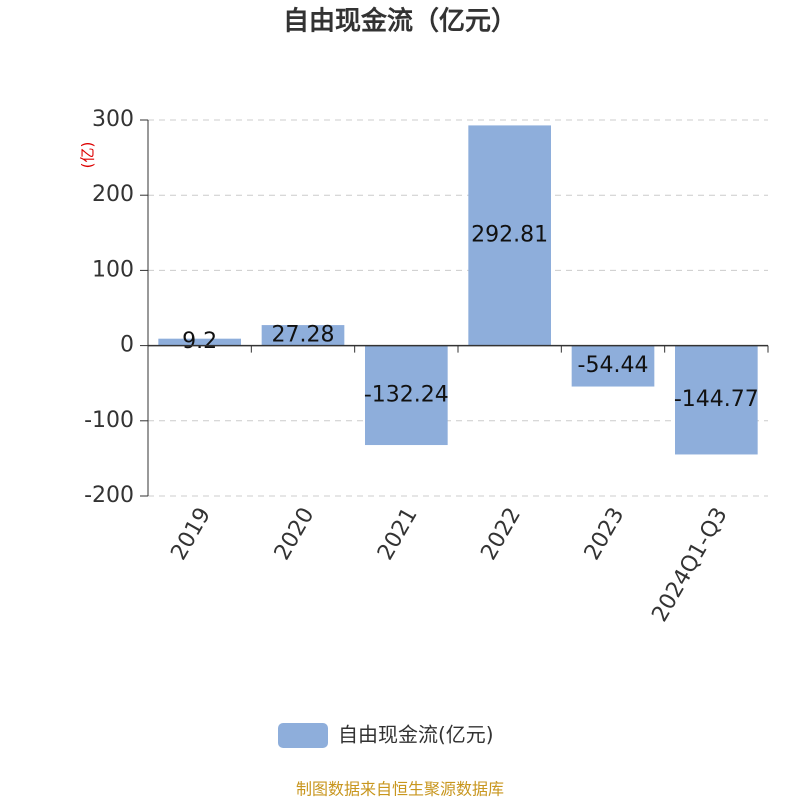 This screenshot has width=800, height=800. Describe the element at coordinates (127, 345) in the screenshot. I see `y-tick-label: 0` at that location.